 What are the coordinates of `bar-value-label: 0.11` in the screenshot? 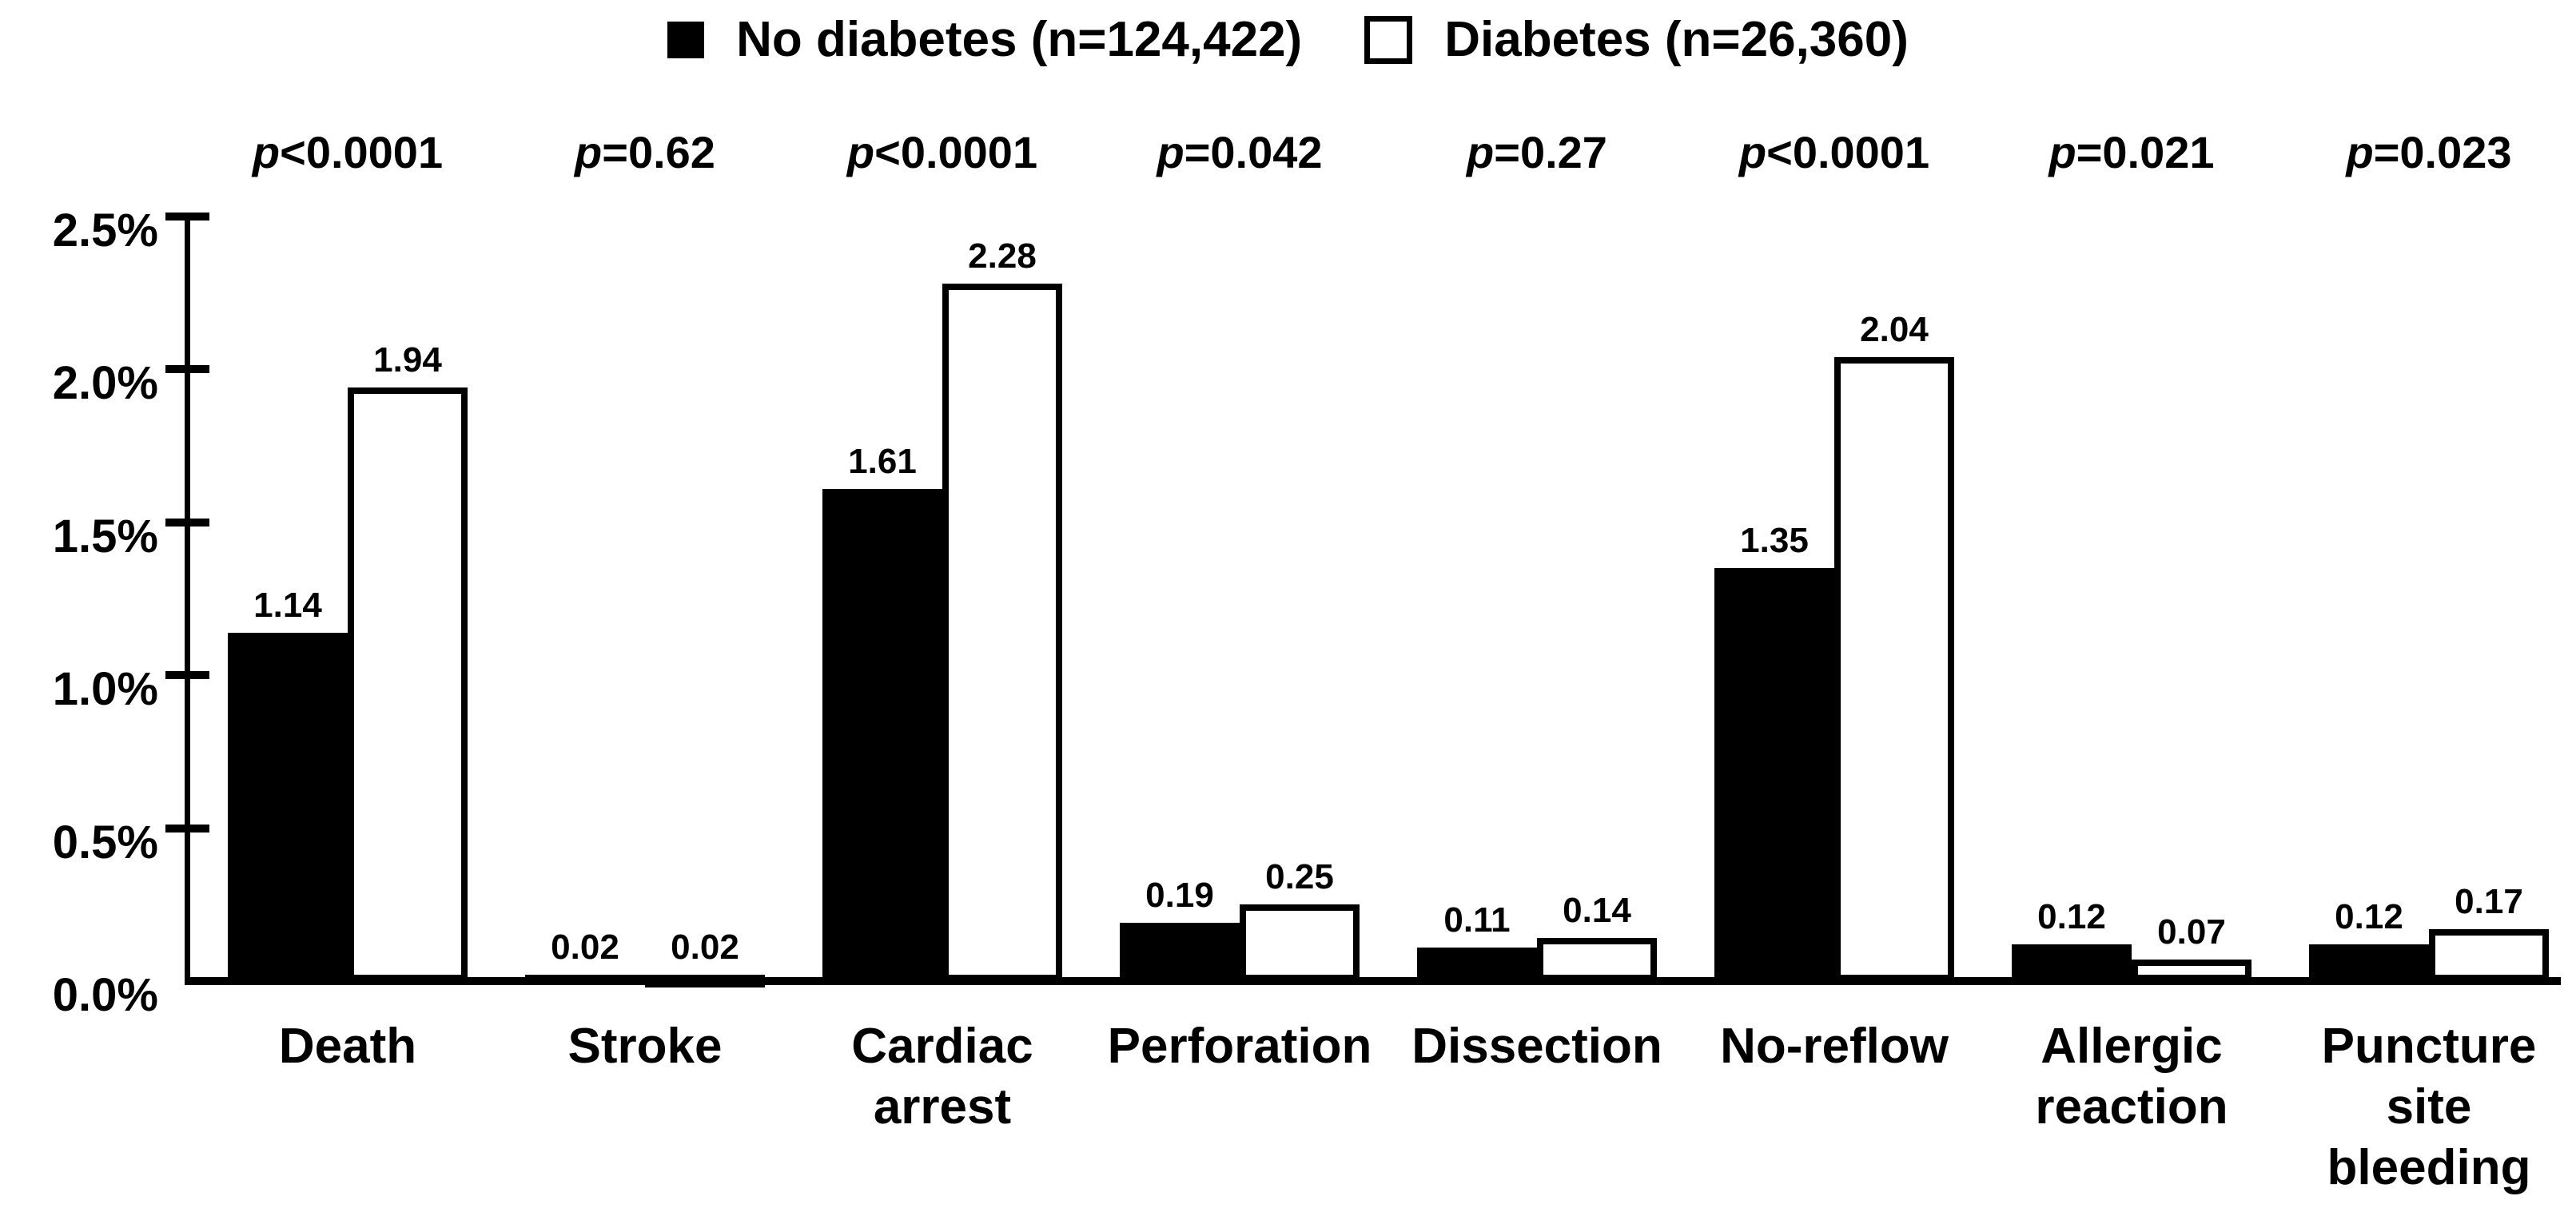 It's located at (1477, 920).